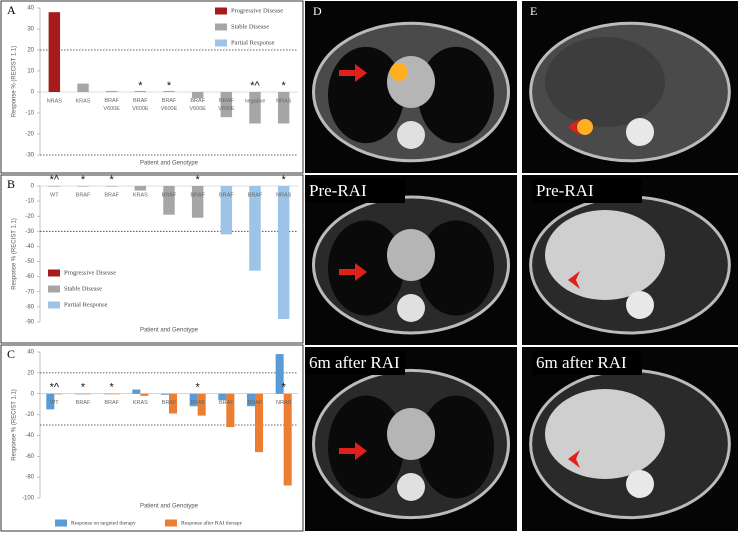 The height and width of the screenshot is (537, 739). I want to click on chevron, so click(574, 280).